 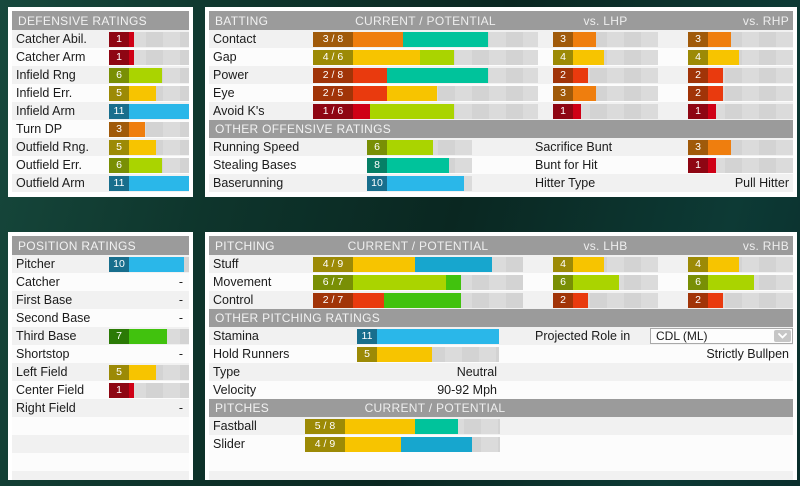 I want to click on row-label: Baserunning, so click(x=248, y=183).